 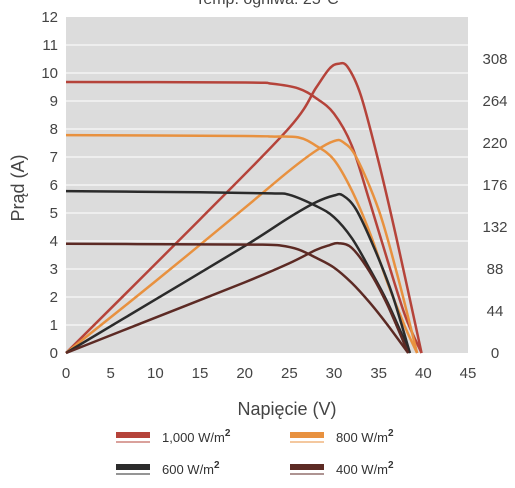 What do you see at coordinates (110, 373) in the screenshot?
I see `x-tick-label-1: 5` at bounding box center [110, 373].